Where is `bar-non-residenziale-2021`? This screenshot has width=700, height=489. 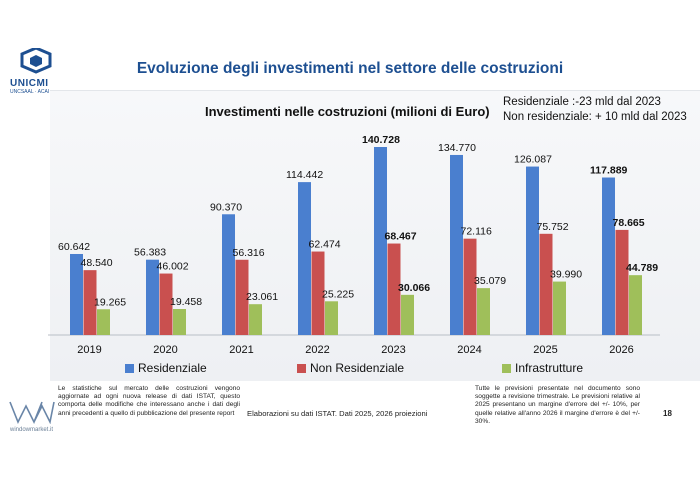 bar-non-residenziale-2021 is located at coordinates (242, 297).